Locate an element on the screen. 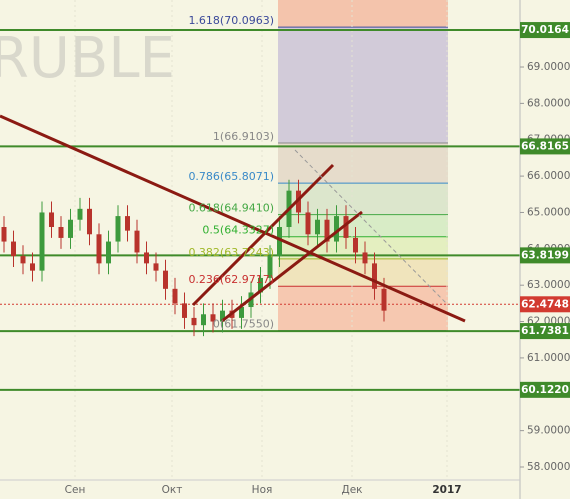 The width and height of the screenshot is (570, 499). fib-label: 0.382(63.7243) is located at coordinates (231, 252).